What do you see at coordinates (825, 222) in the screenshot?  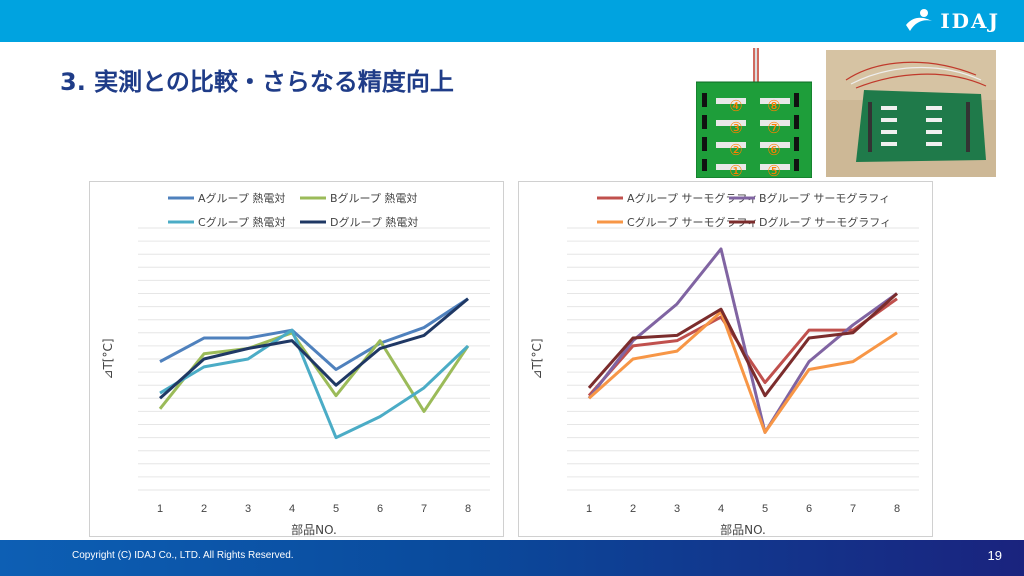 I see `legend-entry: Dグループ サーモグラフィ` at bounding box center [825, 222].